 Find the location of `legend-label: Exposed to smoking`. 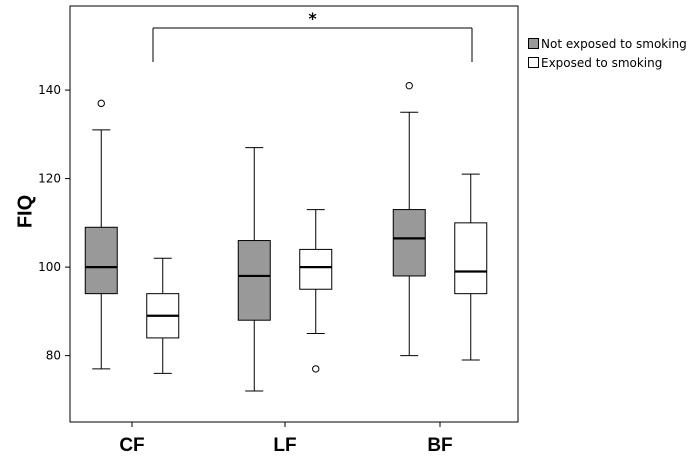

legend-label: Exposed to smoking is located at coordinates (602, 62).